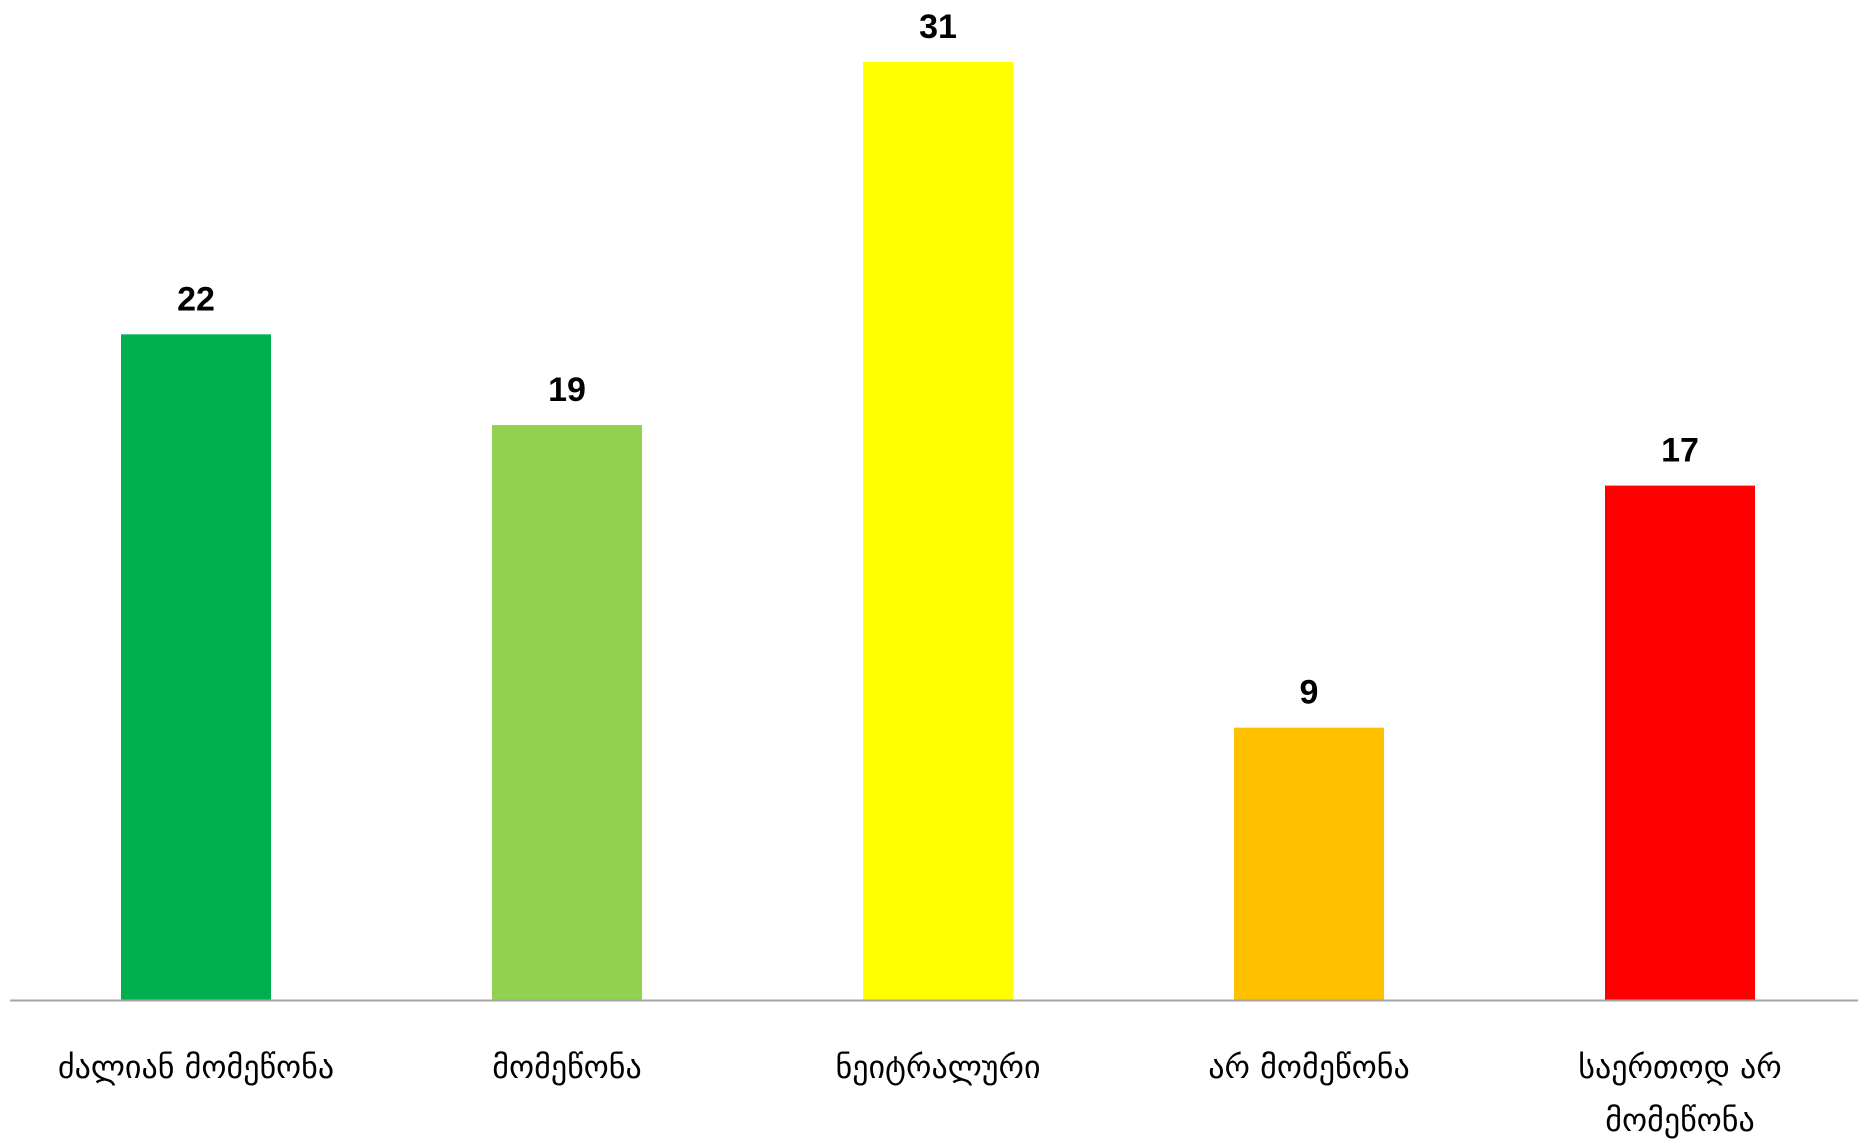 The width and height of the screenshot is (1858, 1144). What do you see at coordinates (1680, 1067) in the screenshot?
I see `category-label-line: საერთოდ არ` at bounding box center [1680, 1067].